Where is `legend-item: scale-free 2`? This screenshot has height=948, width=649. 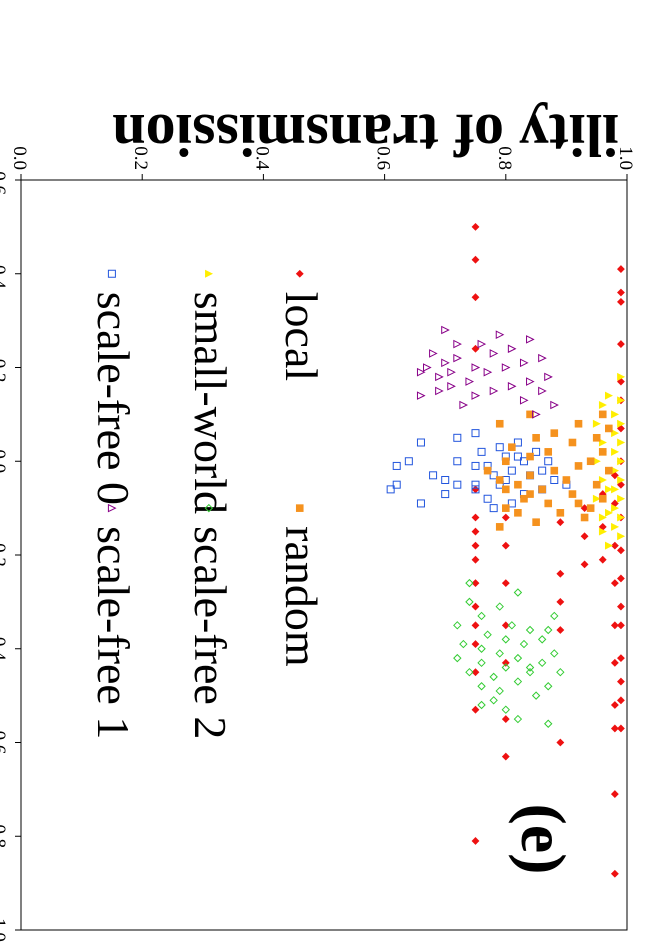 legend-item: scale-free 2 is located at coordinates (210, 621).